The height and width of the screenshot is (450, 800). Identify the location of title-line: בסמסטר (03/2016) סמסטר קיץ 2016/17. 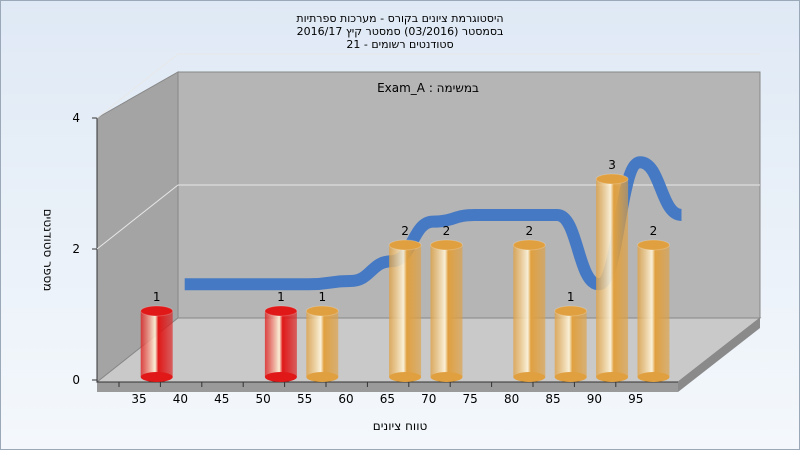
(400, 31).